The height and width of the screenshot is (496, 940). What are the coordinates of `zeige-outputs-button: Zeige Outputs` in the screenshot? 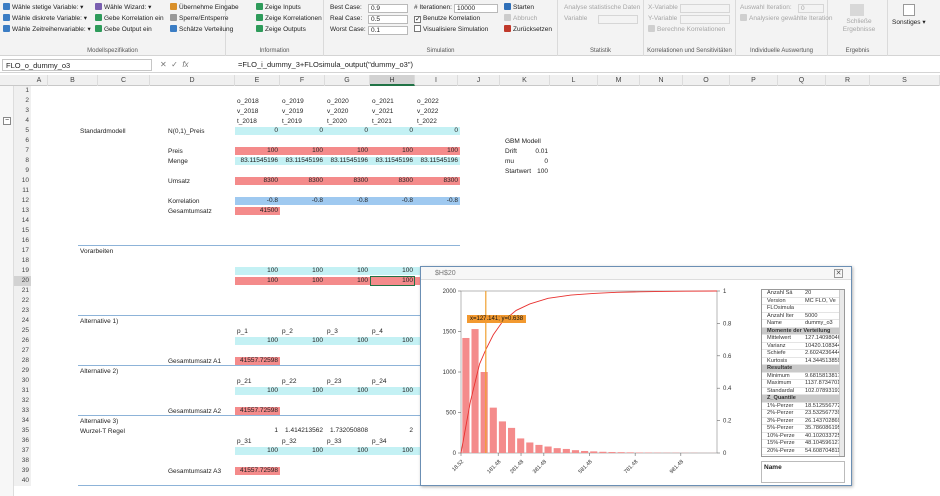 It's located at (281, 30).